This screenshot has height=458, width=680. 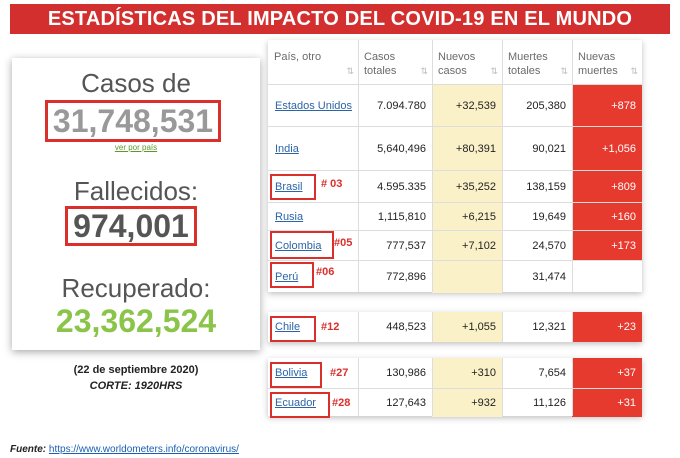 I want to click on total-deaths-cell: 12,321, so click(x=549, y=327).